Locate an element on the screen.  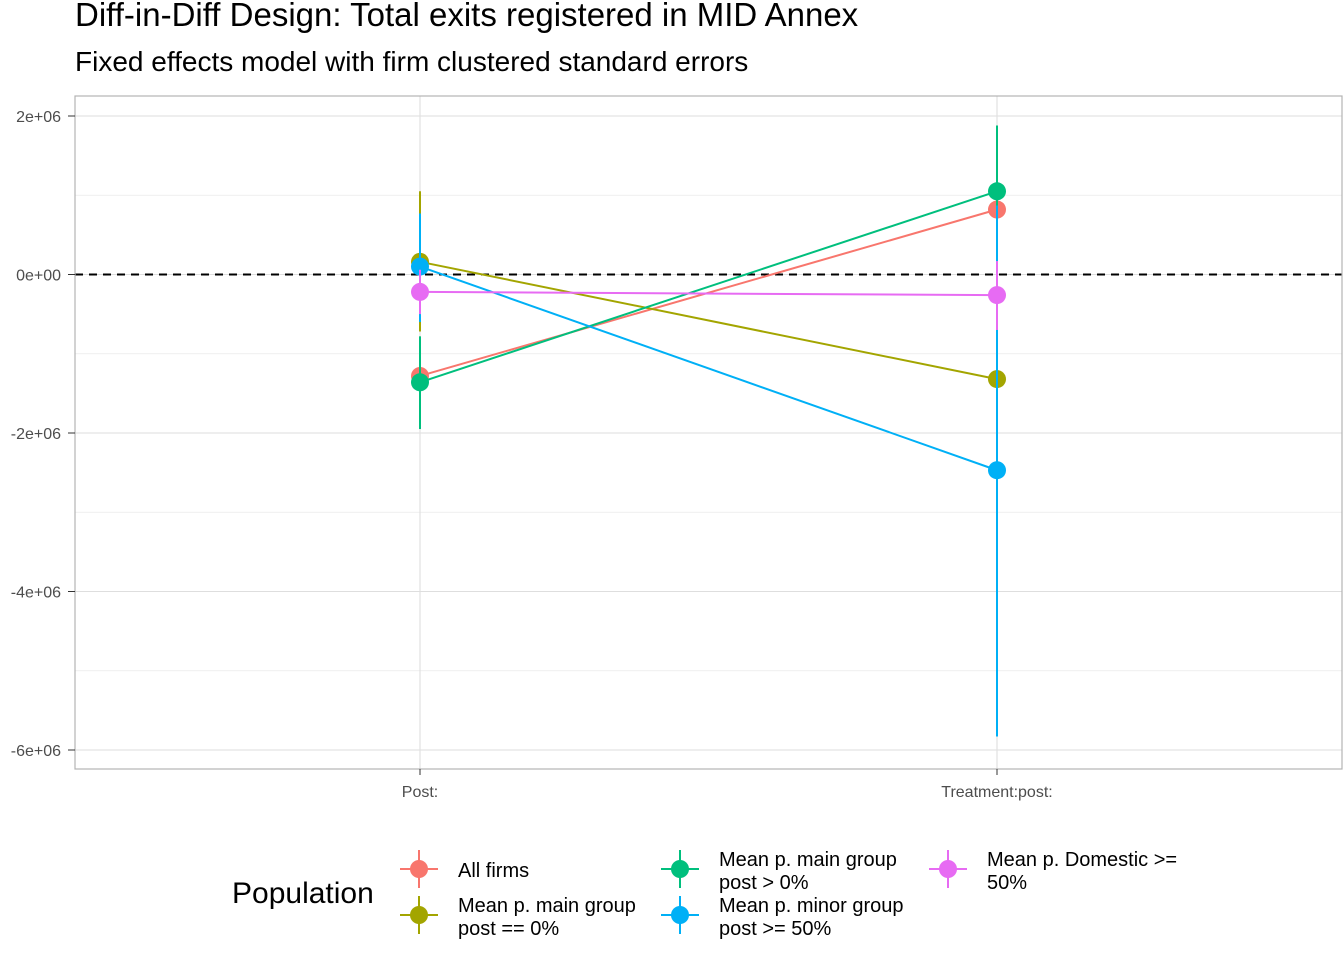
legend-label: Mean p. main group post == 0% is located at coordinates (547, 917).